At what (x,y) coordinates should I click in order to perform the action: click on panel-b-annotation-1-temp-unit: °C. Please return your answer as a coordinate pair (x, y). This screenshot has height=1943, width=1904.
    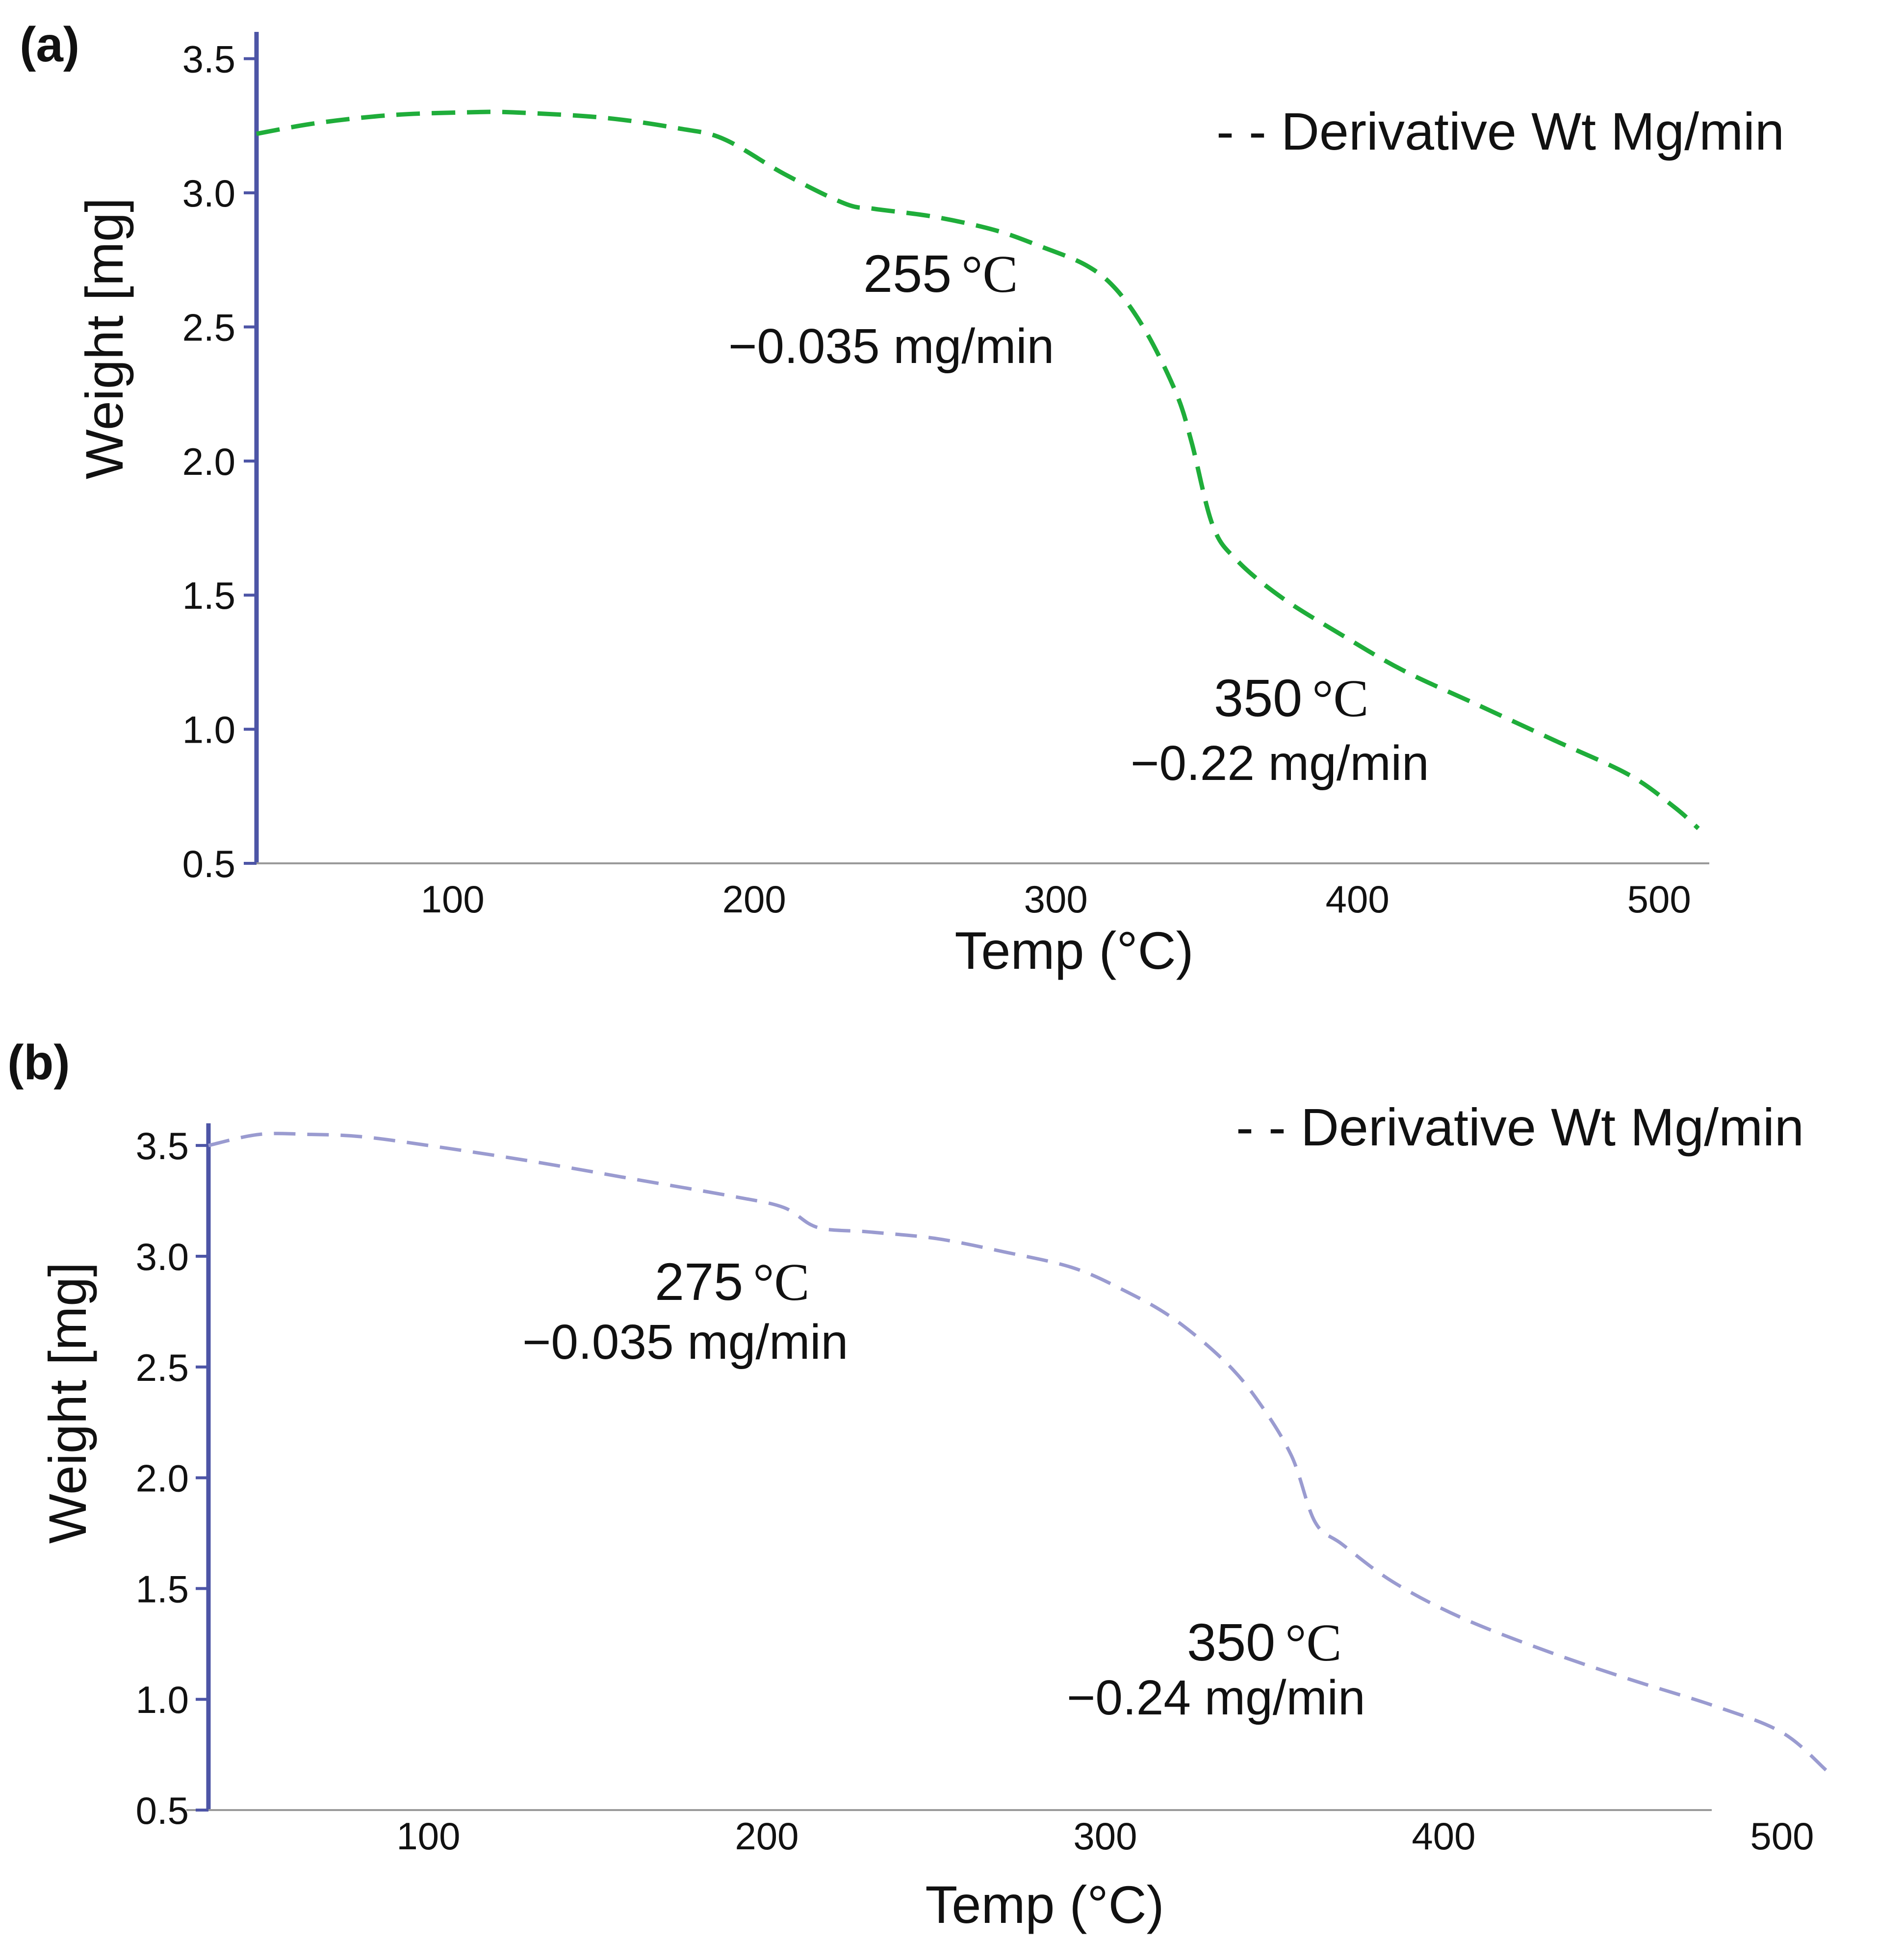
    Looking at the image, I should click on (781, 1282).